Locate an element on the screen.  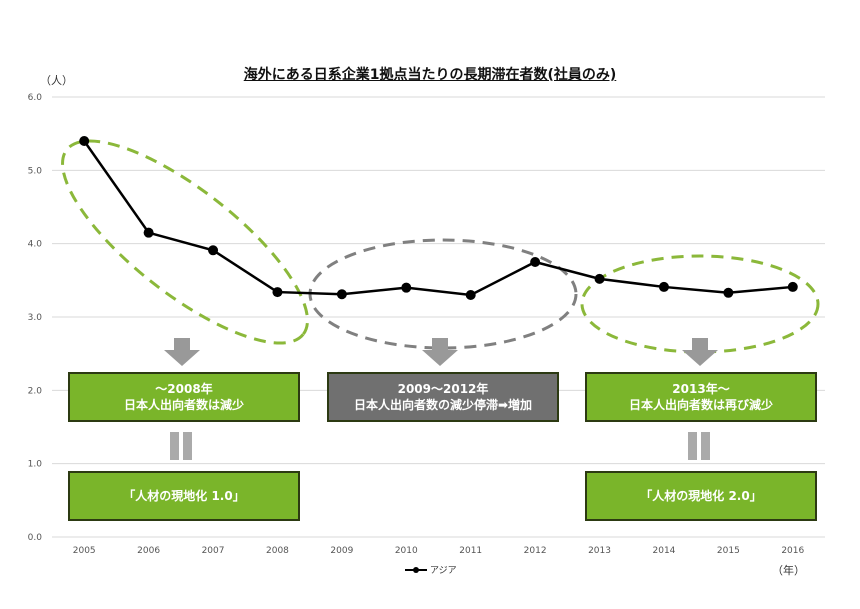
x-tick-label: 2015 is located at coordinates (728, 551).